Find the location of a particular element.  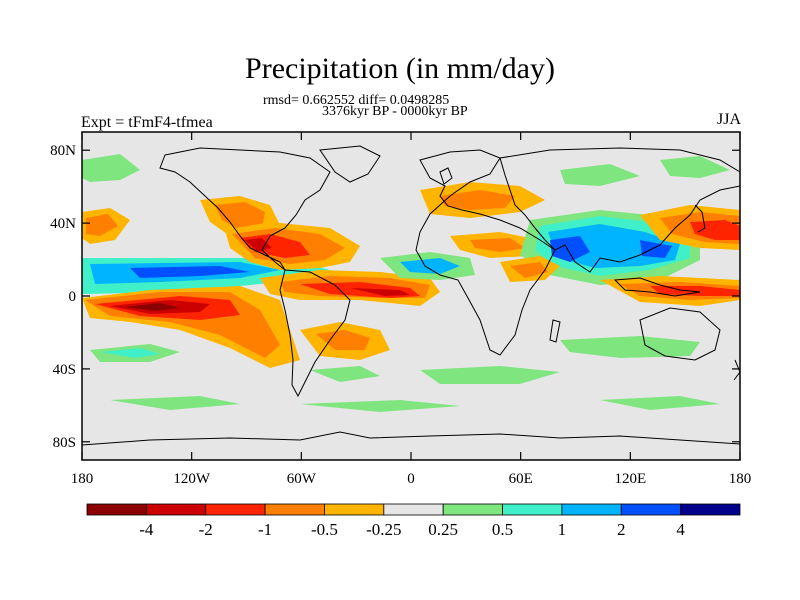

greenland-coast is located at coordinates (350, 164).